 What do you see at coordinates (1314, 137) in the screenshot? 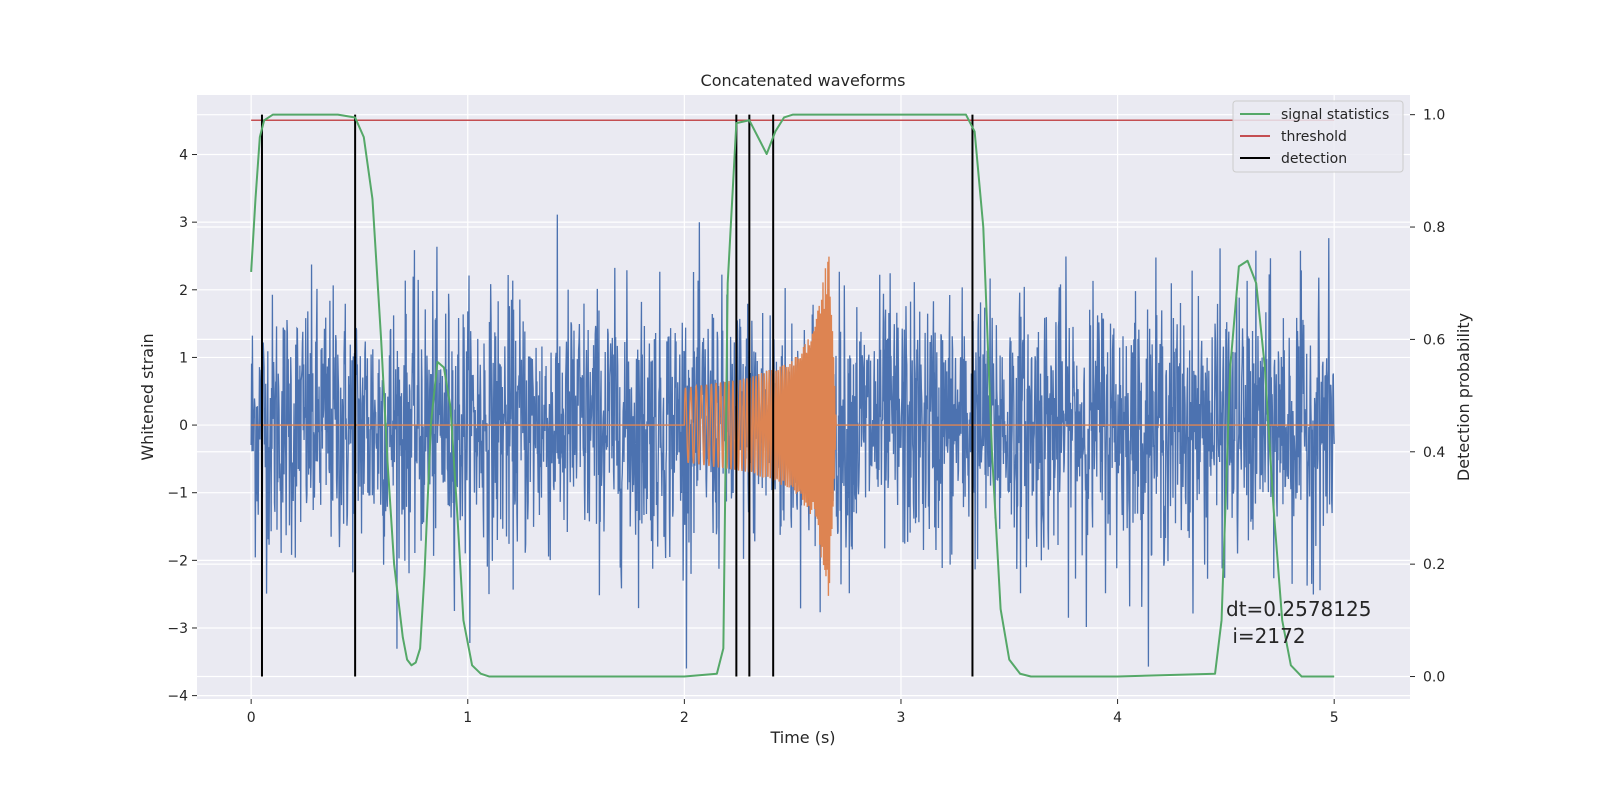
I see `legend-label-threshold: threshold` at bounding box center [1314, 137].